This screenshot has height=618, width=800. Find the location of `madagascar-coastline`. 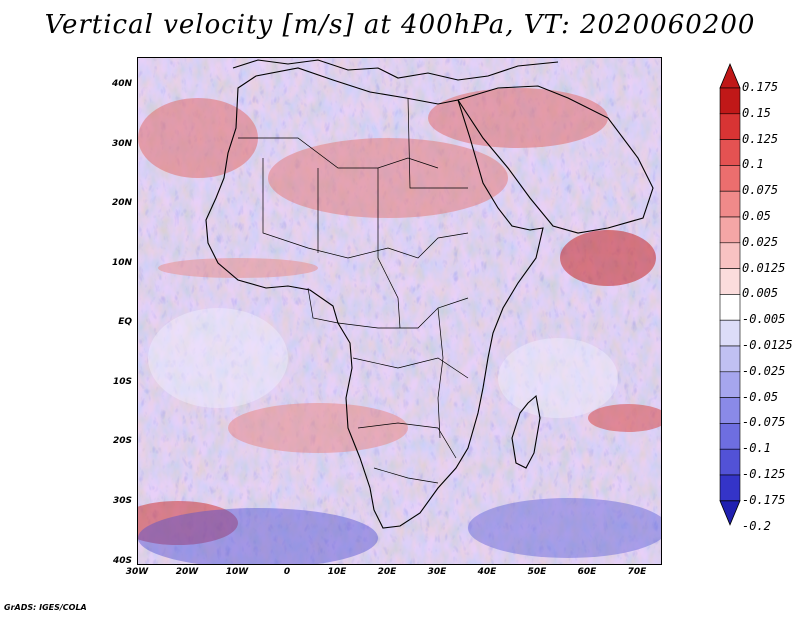

madagascar-coastline is located at coordinates (526, 431).